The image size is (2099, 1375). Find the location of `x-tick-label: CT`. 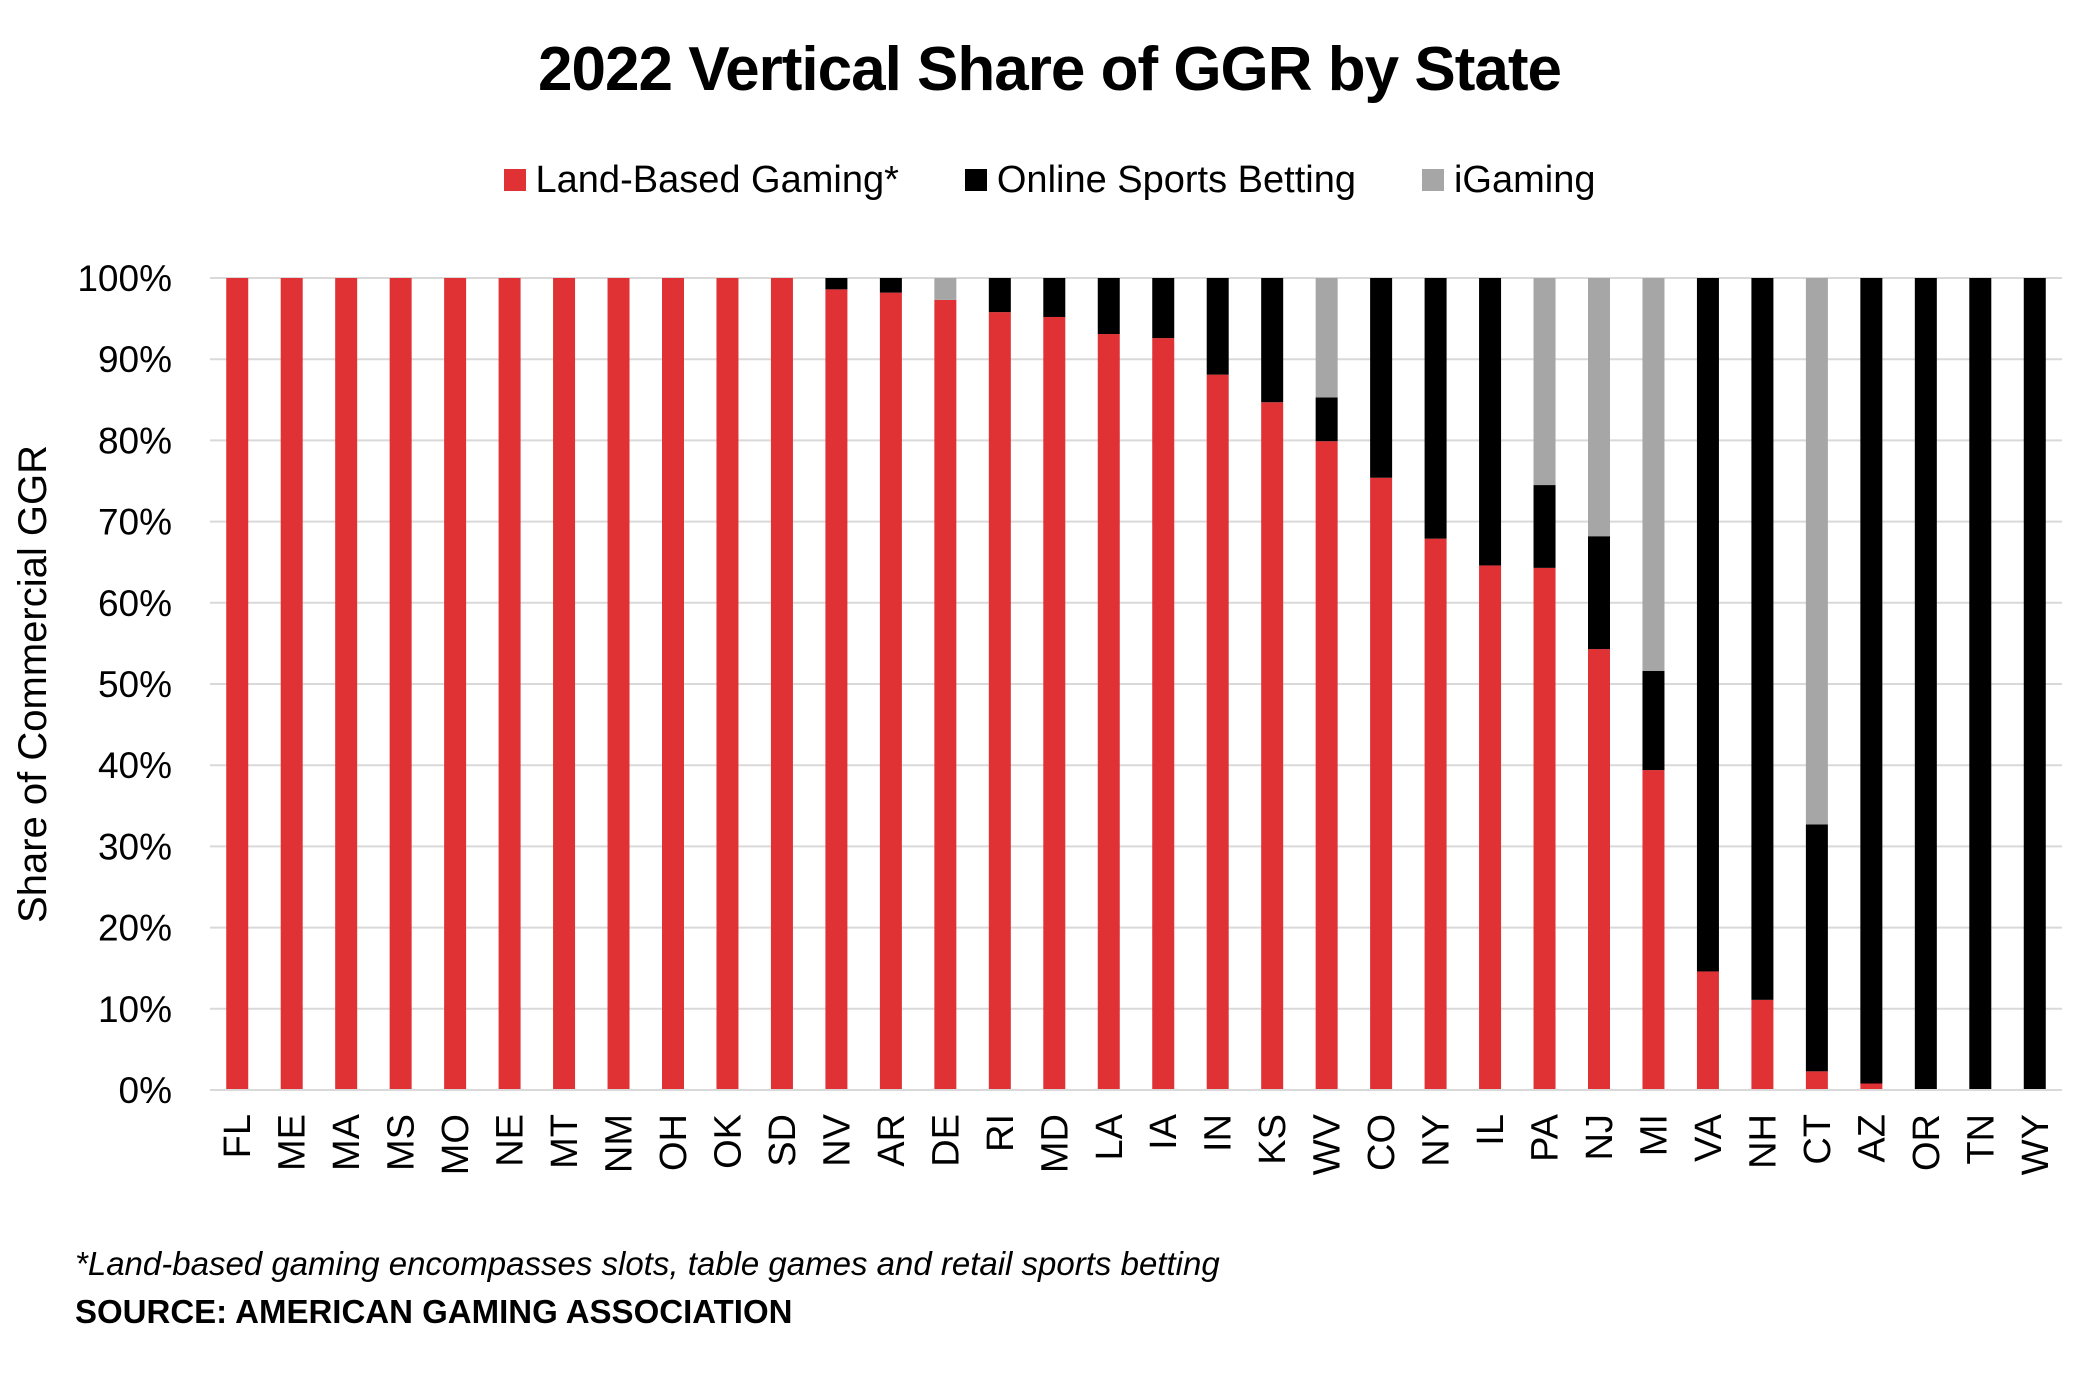

x-tick-label: CT is located at coordinates (1818, 1139).